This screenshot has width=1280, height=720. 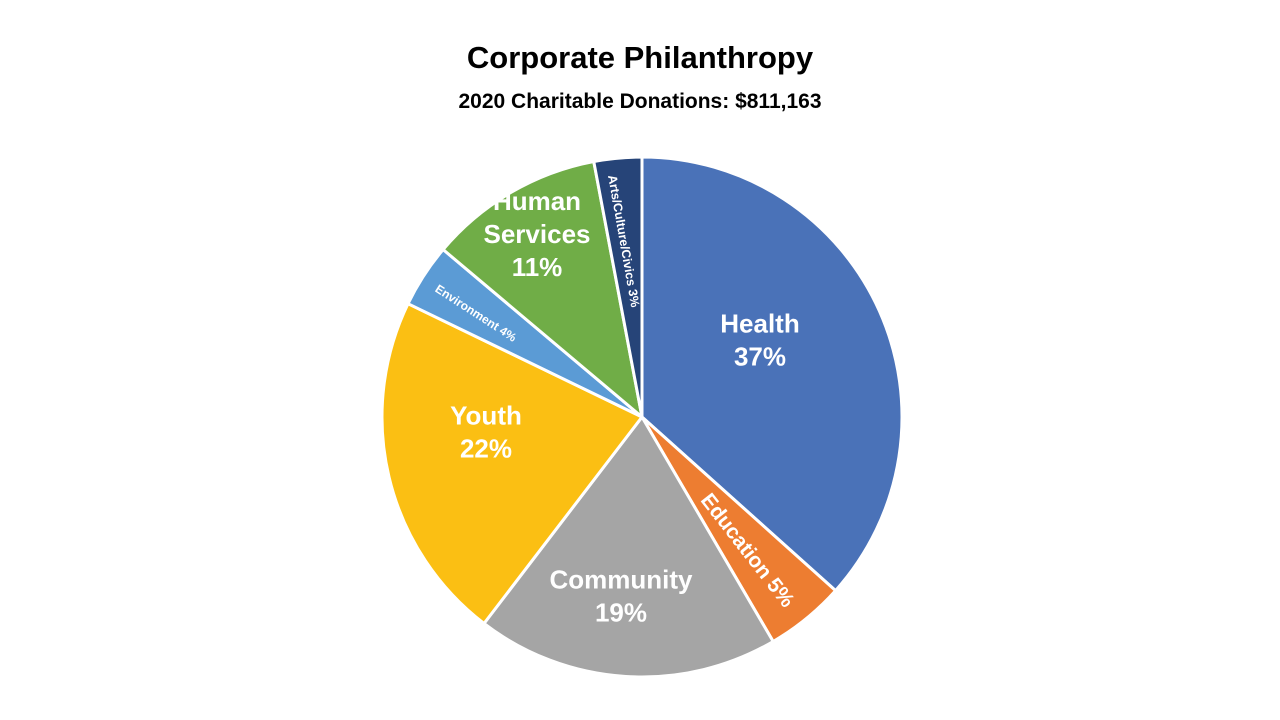 What do you see at coordinates (486, 416) in the screenshot?
I see `slice-label-line: Youth` at bounding box center [486, 416].